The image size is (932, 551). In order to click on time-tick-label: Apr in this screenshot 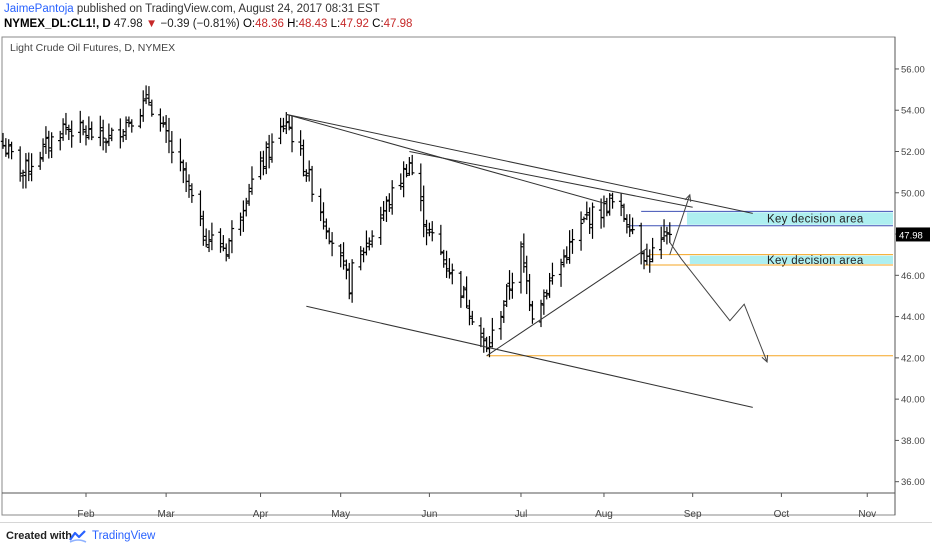, I will do `click(261, 514)`.